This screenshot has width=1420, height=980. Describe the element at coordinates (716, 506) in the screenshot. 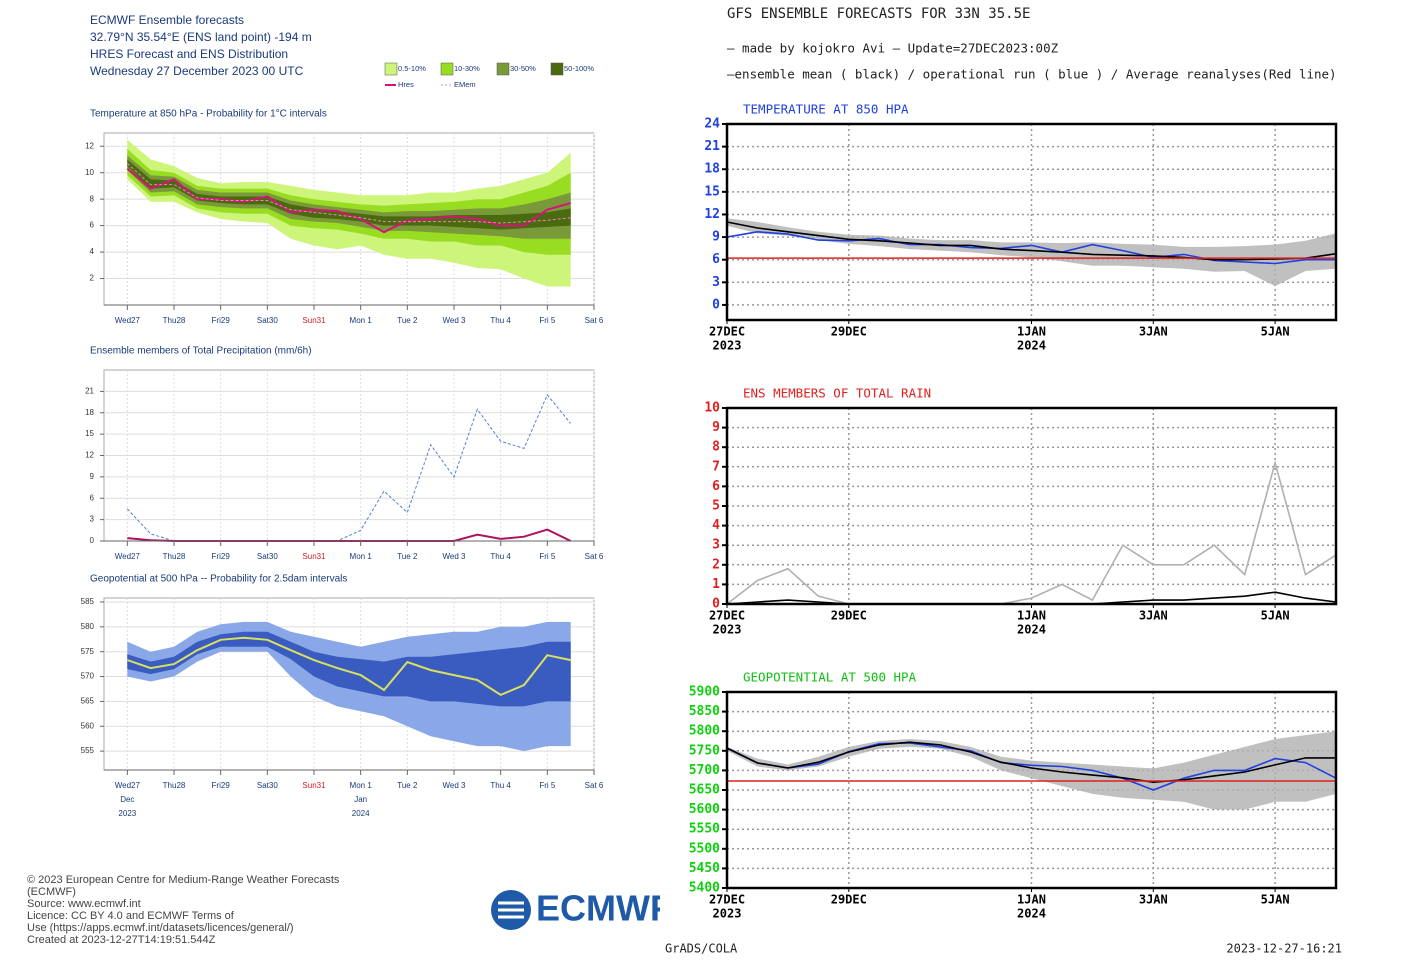

I see `y-tick-label: 5` at that location.